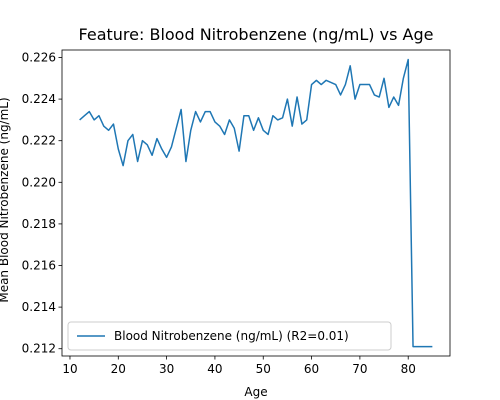  I want to click on y-tick-label: 0.224, so click(39, 99).